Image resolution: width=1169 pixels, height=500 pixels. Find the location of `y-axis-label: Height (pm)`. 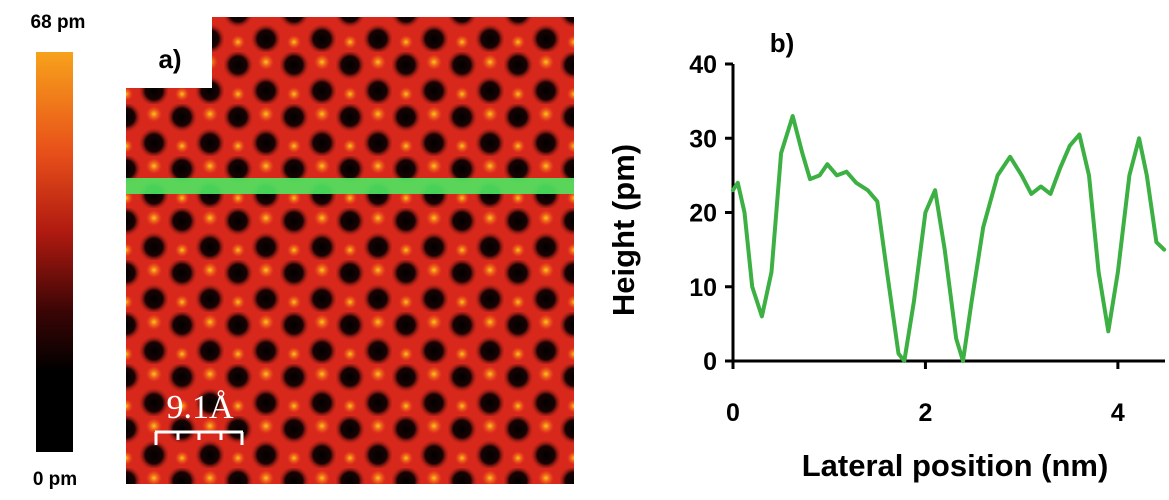

y-axis-label: Height (pm) is located at coordinates (623, 230).